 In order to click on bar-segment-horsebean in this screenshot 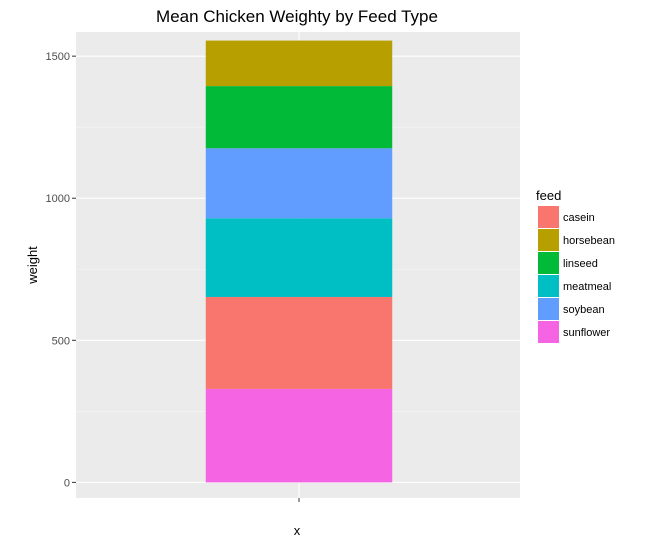, I will do `click(299, 63)`.